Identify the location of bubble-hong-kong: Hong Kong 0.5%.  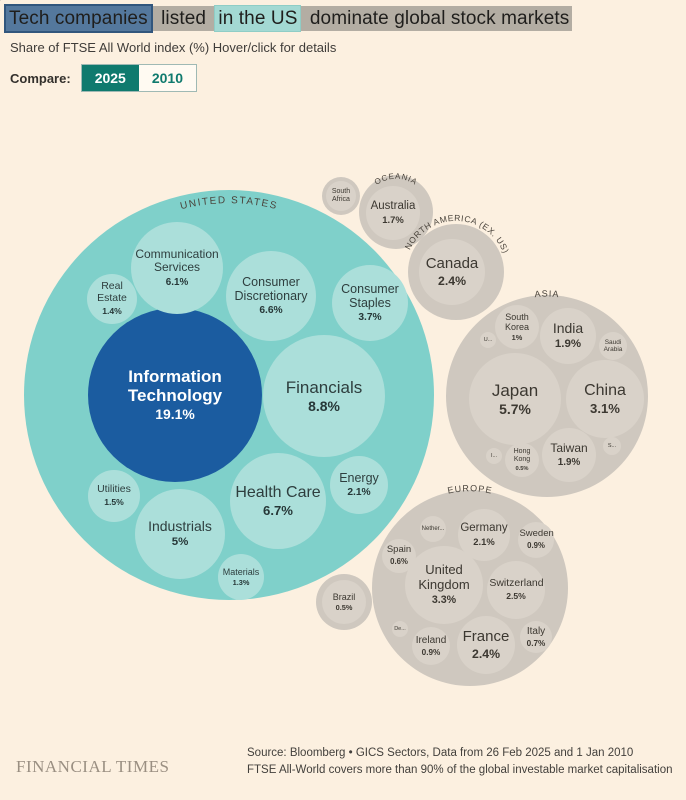
(522, 460).